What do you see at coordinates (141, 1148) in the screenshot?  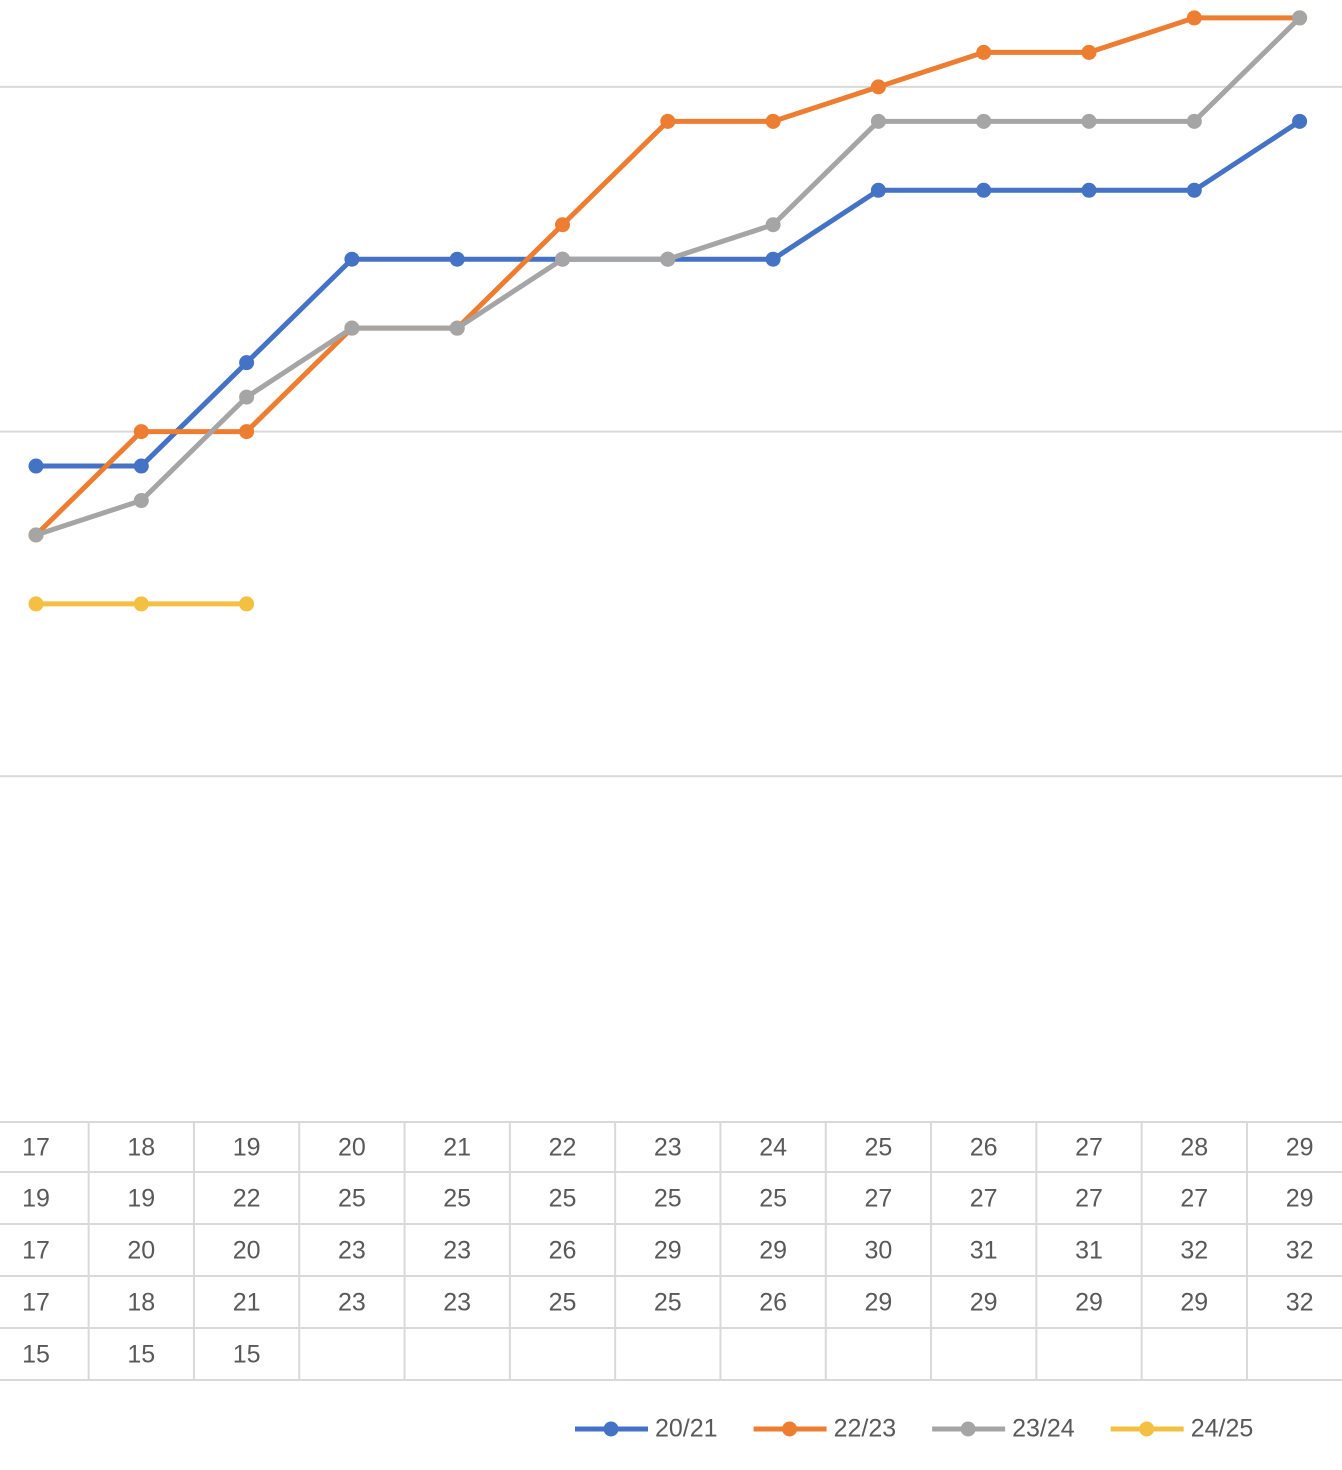 I see `table-header: 18` at bounding box center [141, 1148].